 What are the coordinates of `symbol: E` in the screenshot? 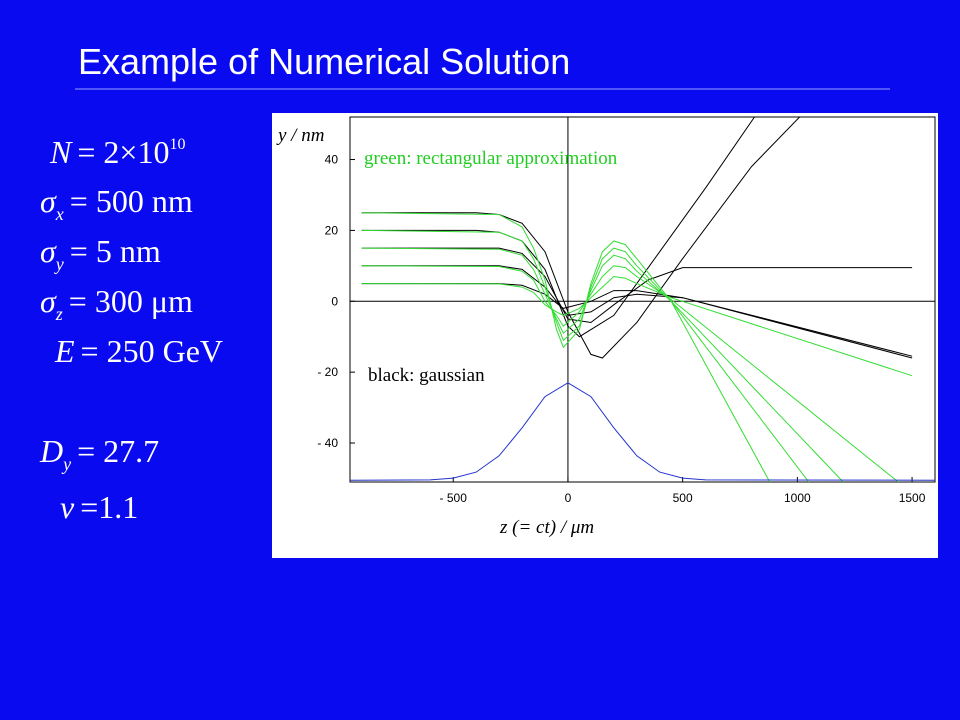 It's located at (64, 351).